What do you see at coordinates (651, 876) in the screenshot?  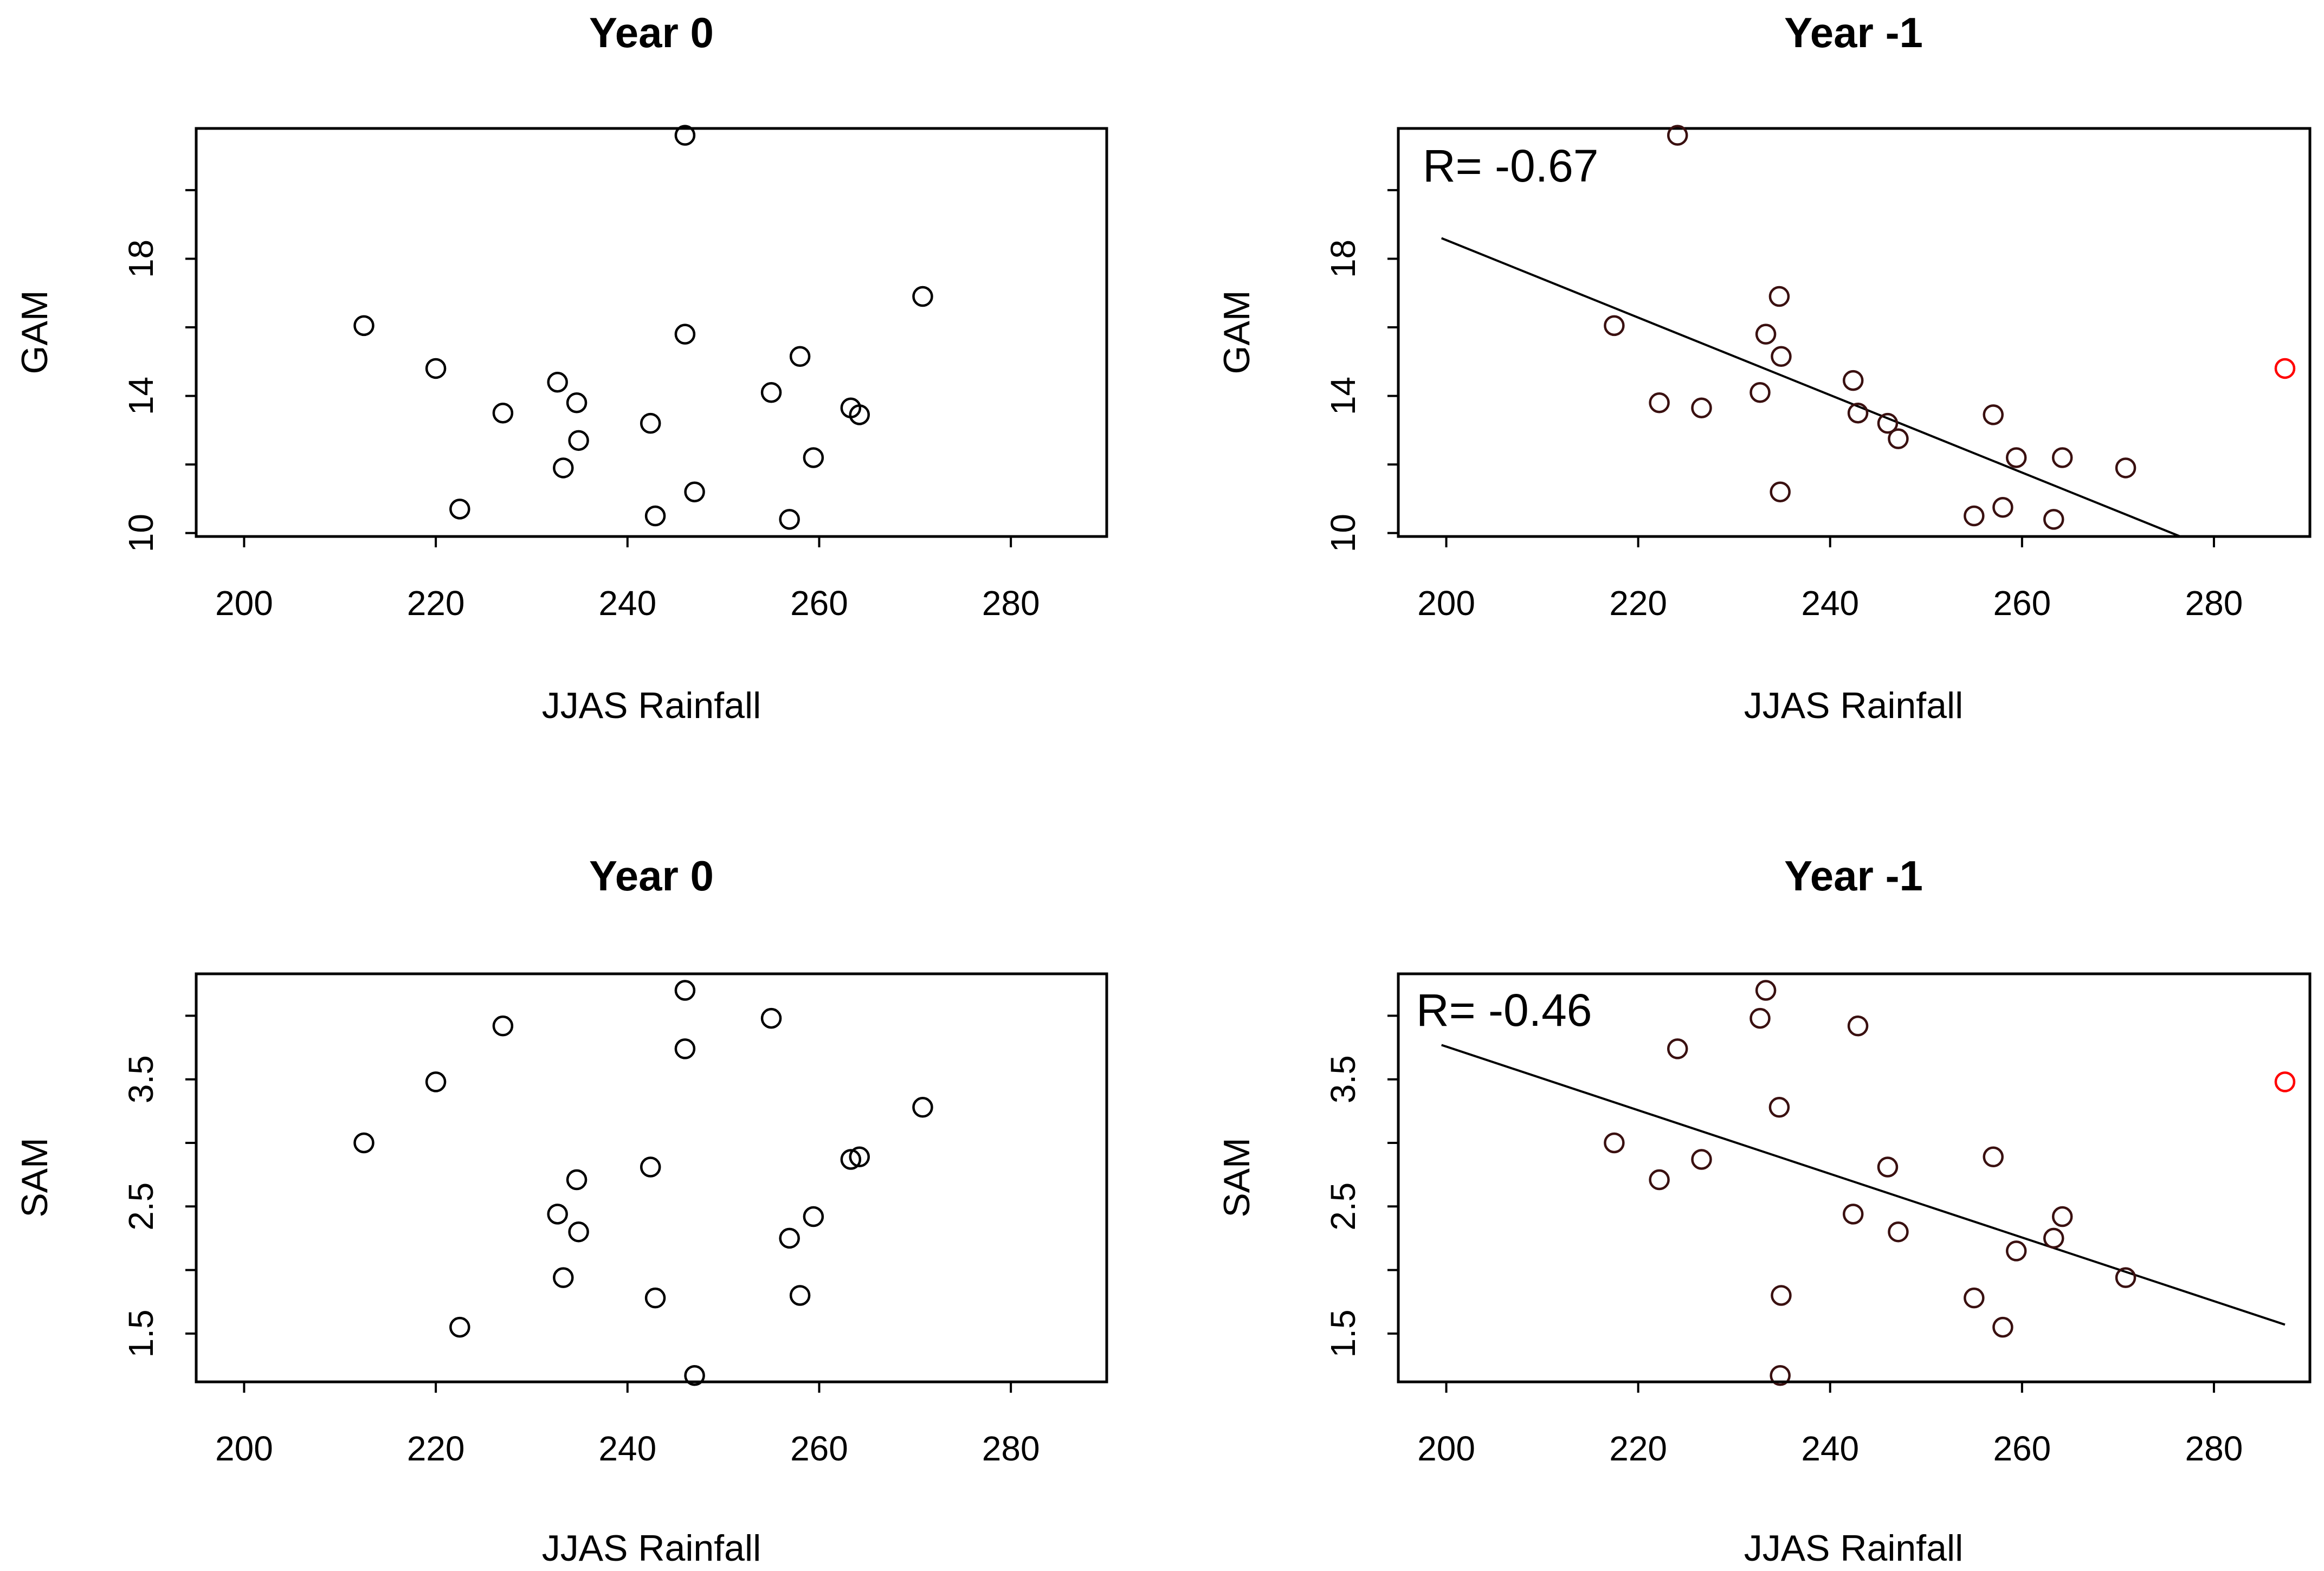 I see `chart-title: Year 0` at bounding box center [651, 876].